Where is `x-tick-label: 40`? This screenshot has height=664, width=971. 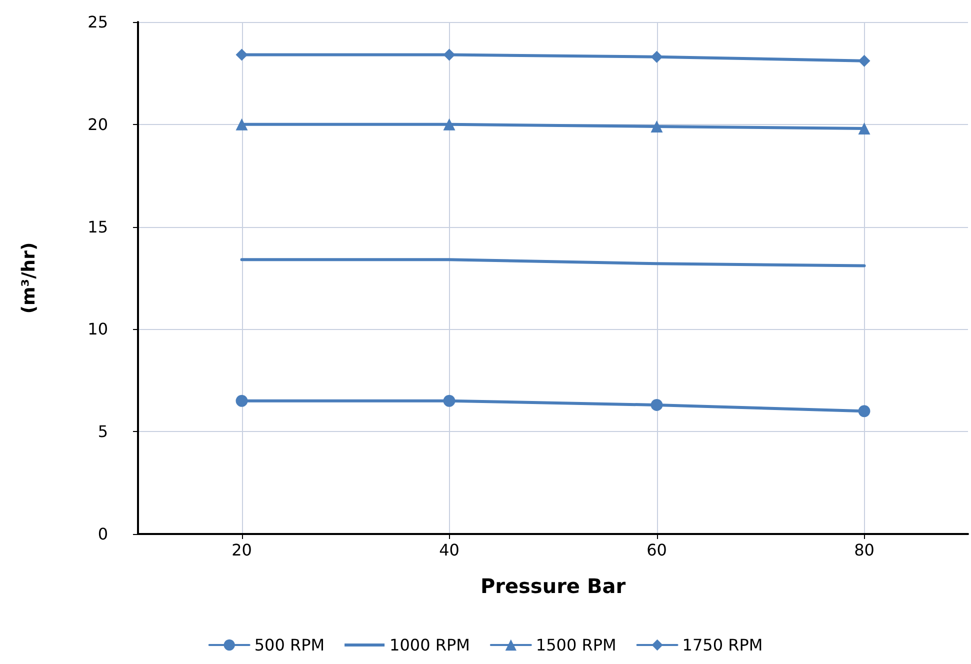
x-tick-label: 40 is located at coordinates (449, 550).